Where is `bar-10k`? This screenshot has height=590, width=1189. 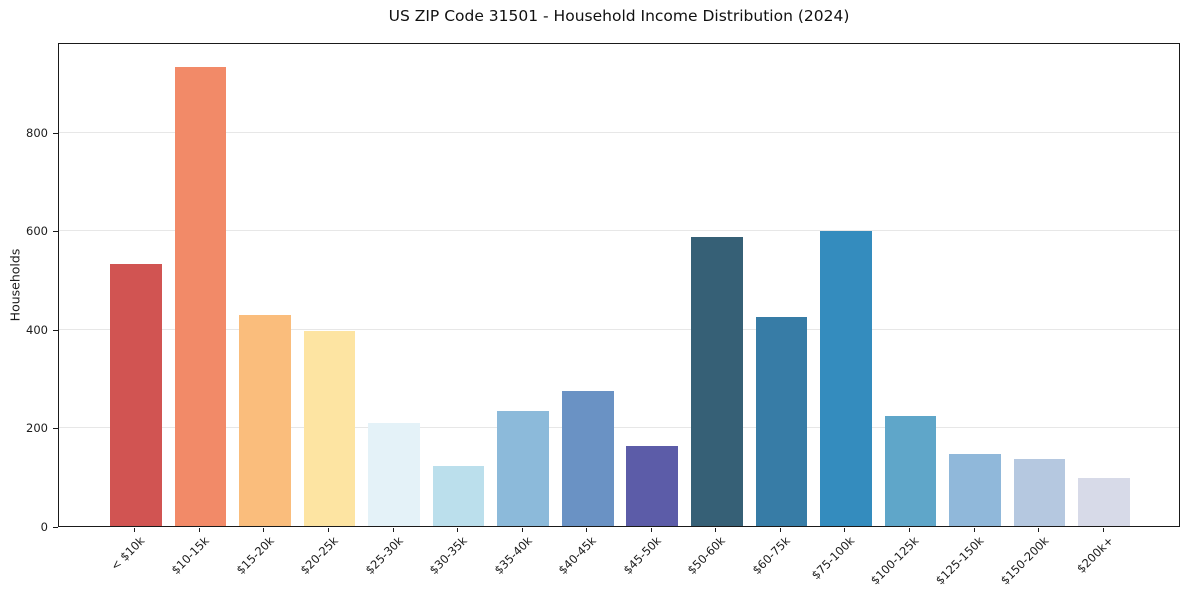
bar-10k is located at coordinates (136, 395).